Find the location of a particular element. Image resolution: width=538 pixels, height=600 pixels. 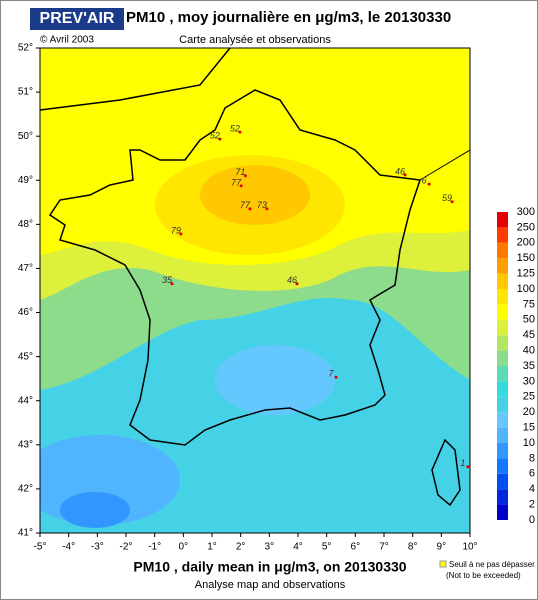

colorbar-label: 125 is located at coordinates (526, 274).